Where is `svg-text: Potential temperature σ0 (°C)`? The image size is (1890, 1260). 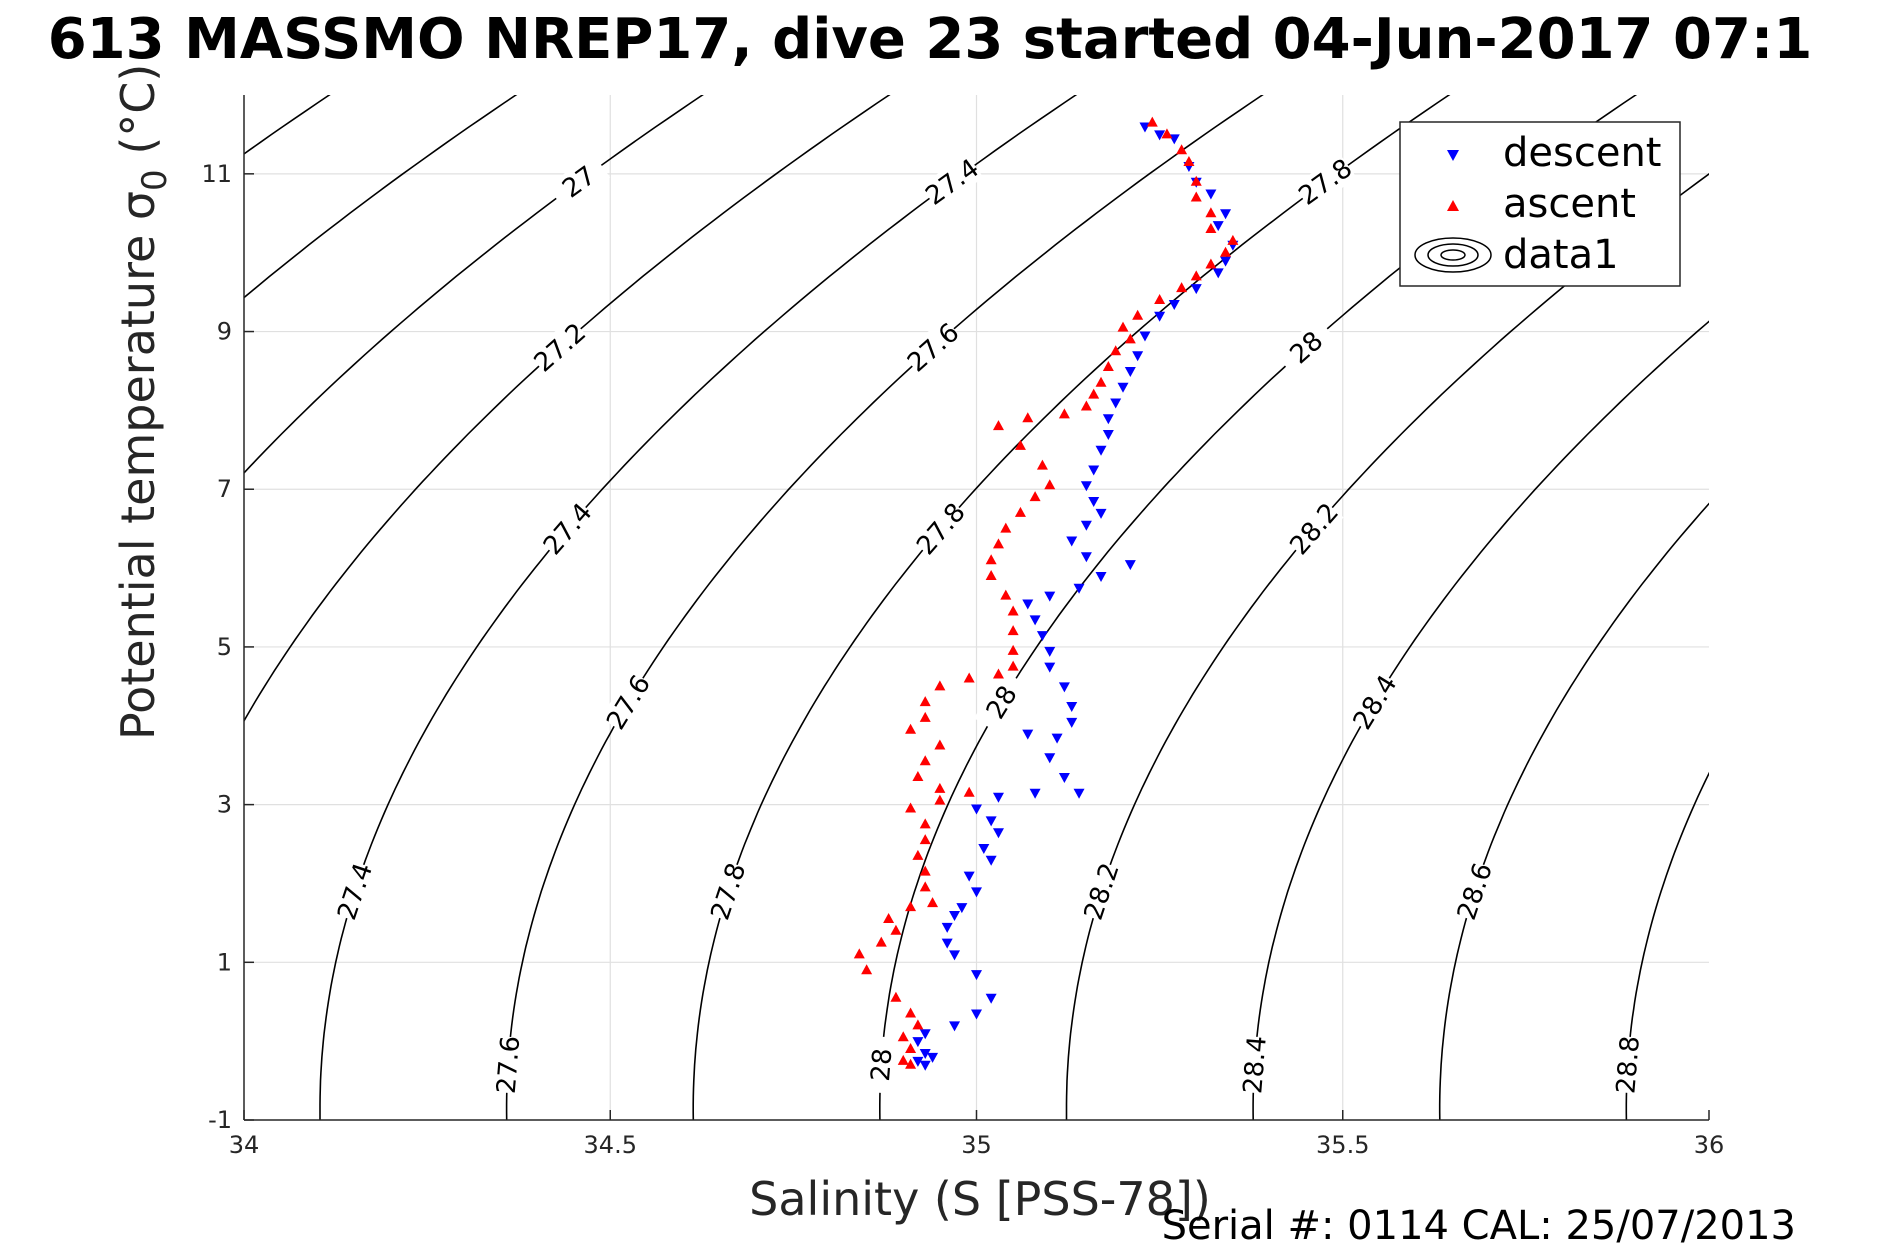 svg-text: Potential temperature σ0 (°C) is located at coordinates (143, 402).